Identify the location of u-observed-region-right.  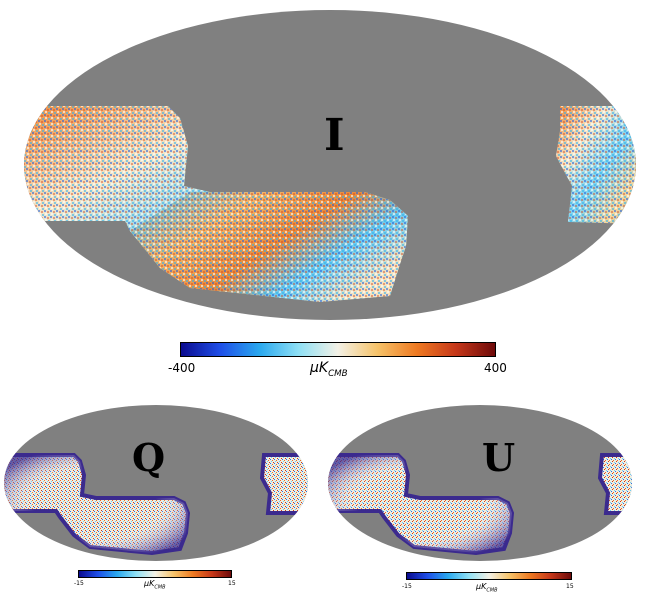
(614, 484).